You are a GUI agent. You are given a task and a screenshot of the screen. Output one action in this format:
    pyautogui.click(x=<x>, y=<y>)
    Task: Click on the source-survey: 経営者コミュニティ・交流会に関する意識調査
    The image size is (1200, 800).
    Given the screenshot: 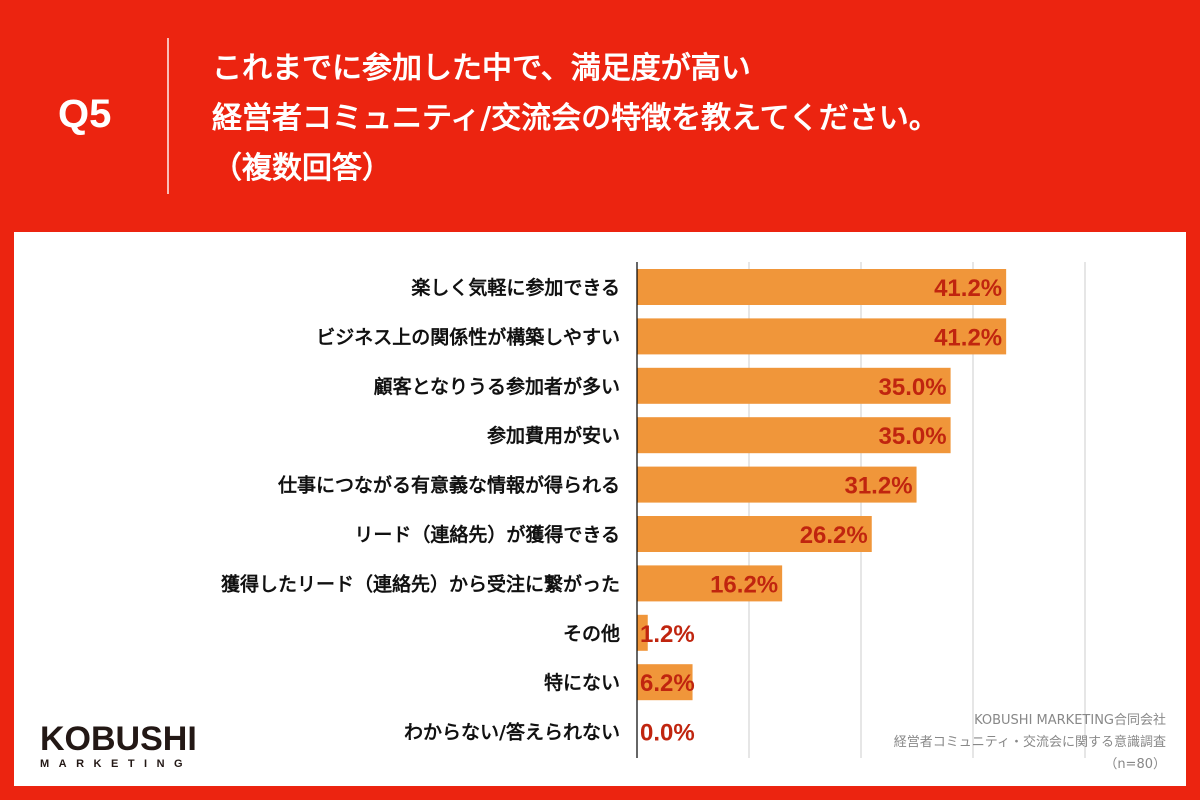 What is the action you would take?
    pyautogui.click(x=1029, y=742)
    